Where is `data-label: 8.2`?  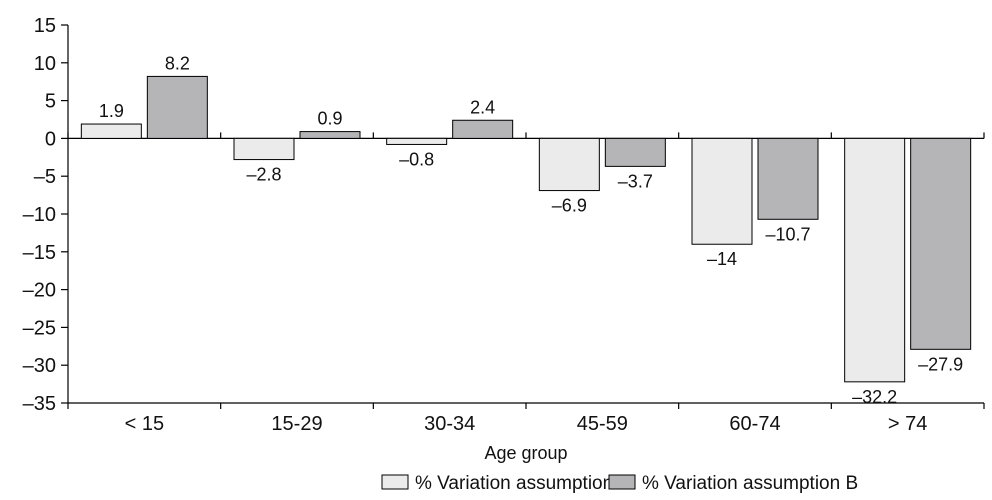 data-label: 8.2 is located at coordinates (177, 63).